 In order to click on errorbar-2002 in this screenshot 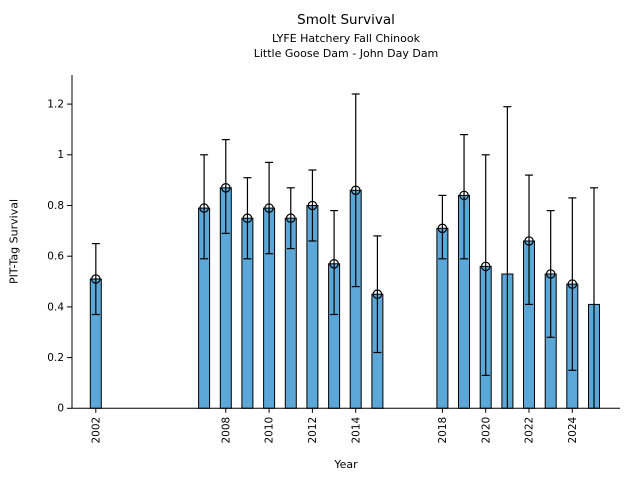, I will do `click(95, 279)`.